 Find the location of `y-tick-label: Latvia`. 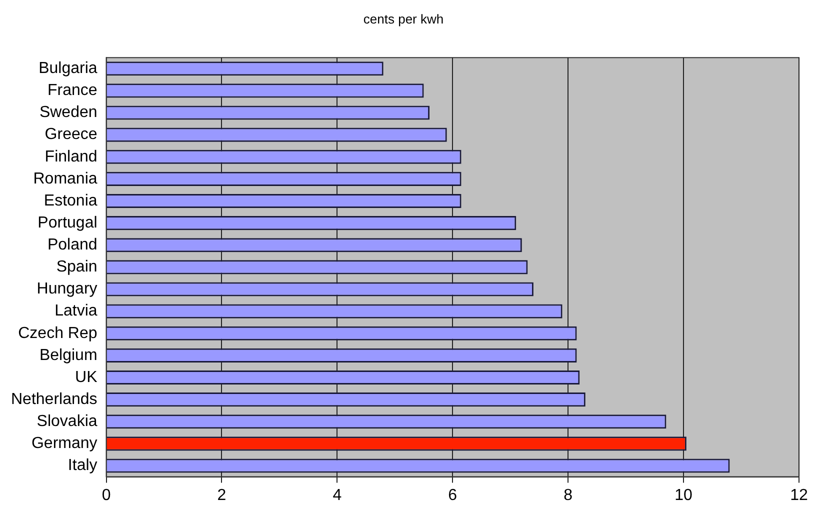

y-tick-label: Latvia is located at coordinates (76, 311).